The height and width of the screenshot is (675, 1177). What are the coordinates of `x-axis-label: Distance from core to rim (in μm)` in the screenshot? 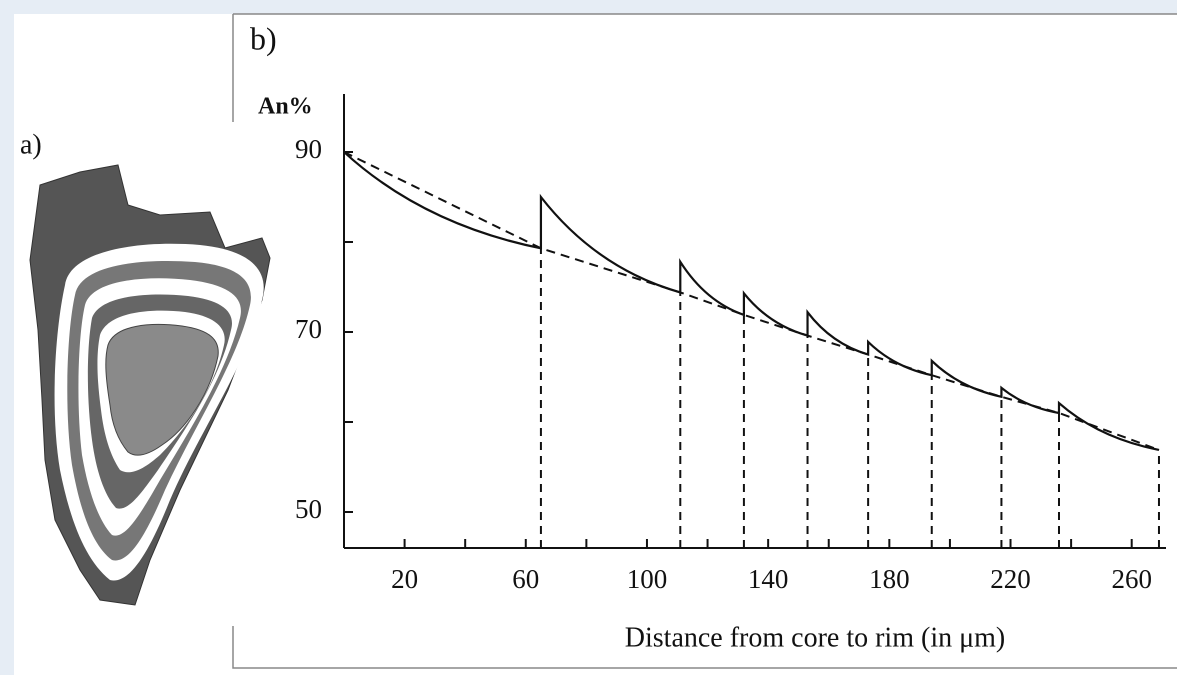 It's located at (815, 637).